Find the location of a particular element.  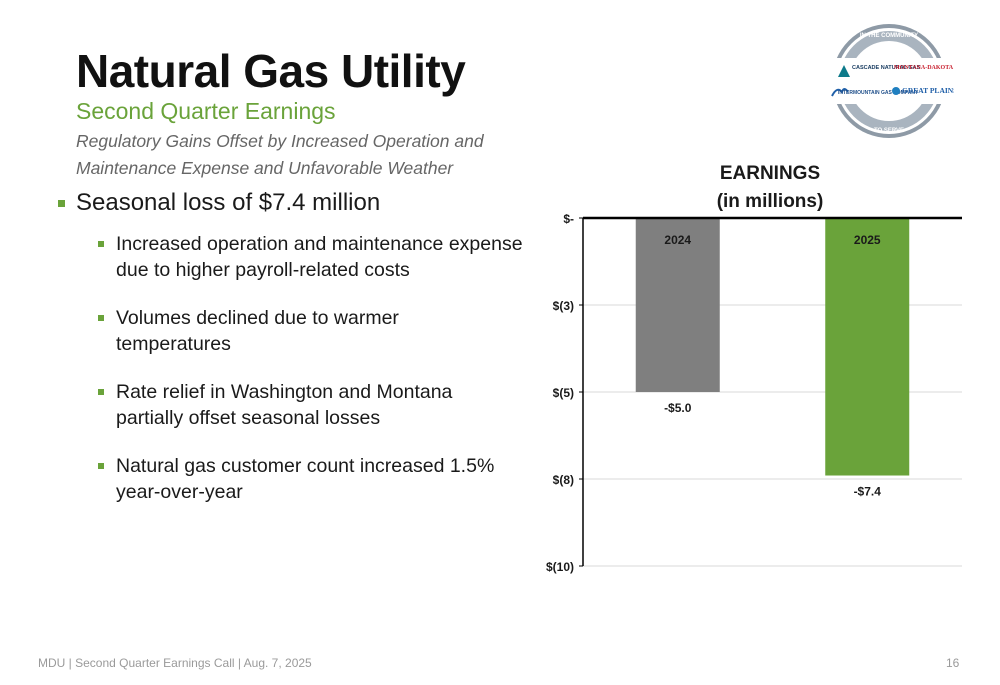

seal-ring-top-text: IN THE COMMUNITY is located at coordinates (889, 36).